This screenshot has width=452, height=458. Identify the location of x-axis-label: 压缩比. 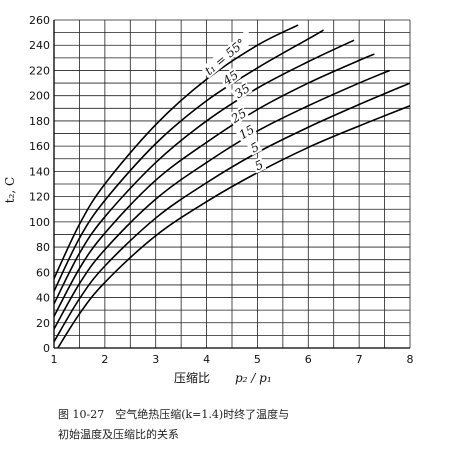
(192, 377).